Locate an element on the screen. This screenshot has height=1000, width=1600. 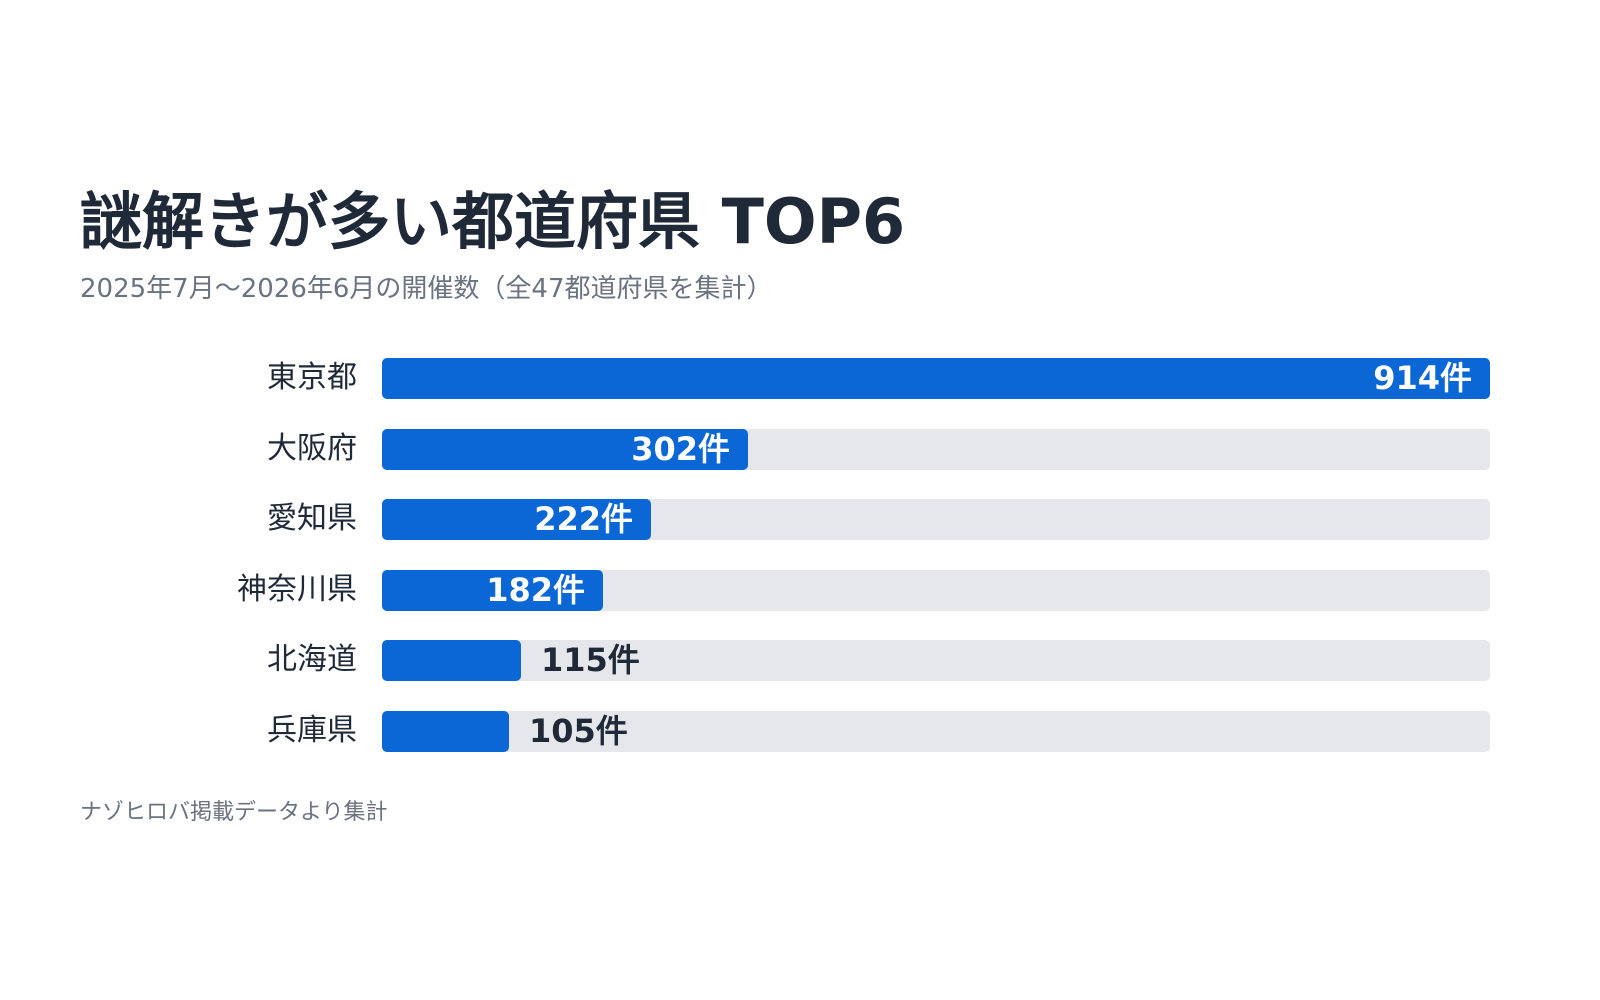
category-label: 神奈川県 is located at coordinates (297, 589).